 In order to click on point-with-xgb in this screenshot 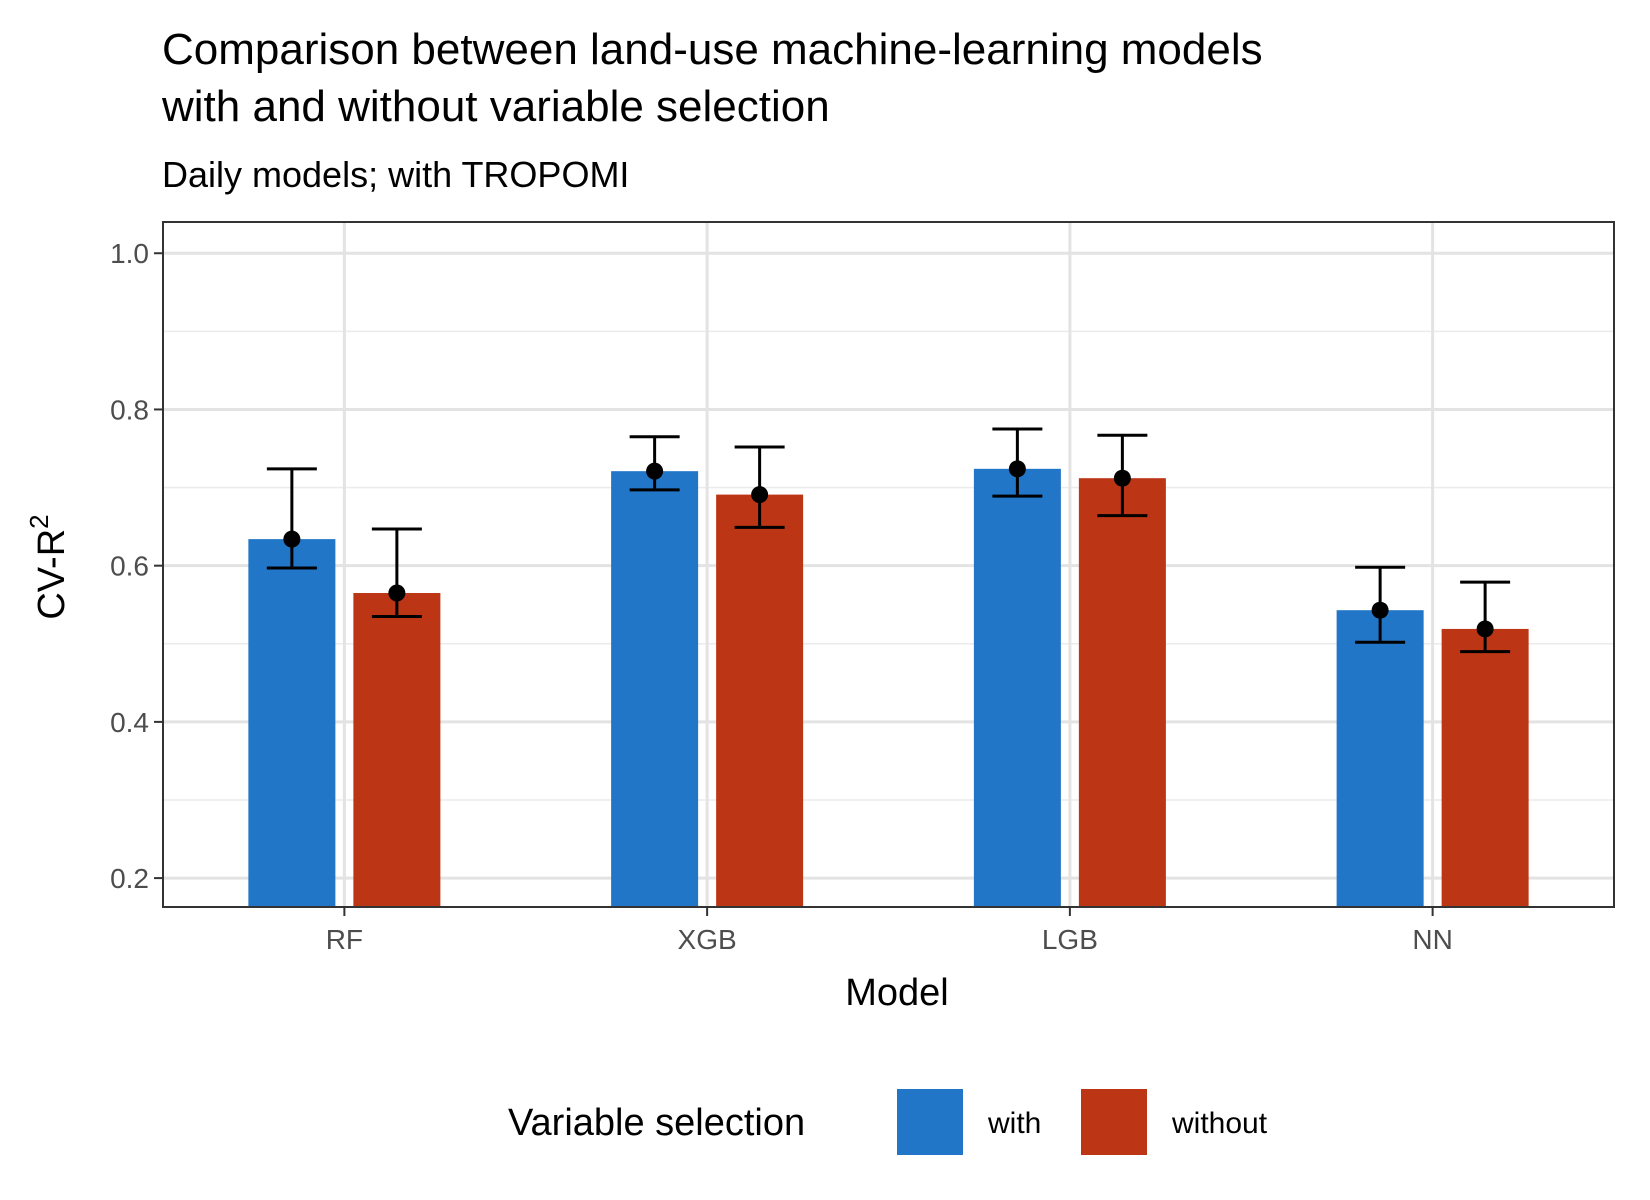, I will do `click(655, 471)`.